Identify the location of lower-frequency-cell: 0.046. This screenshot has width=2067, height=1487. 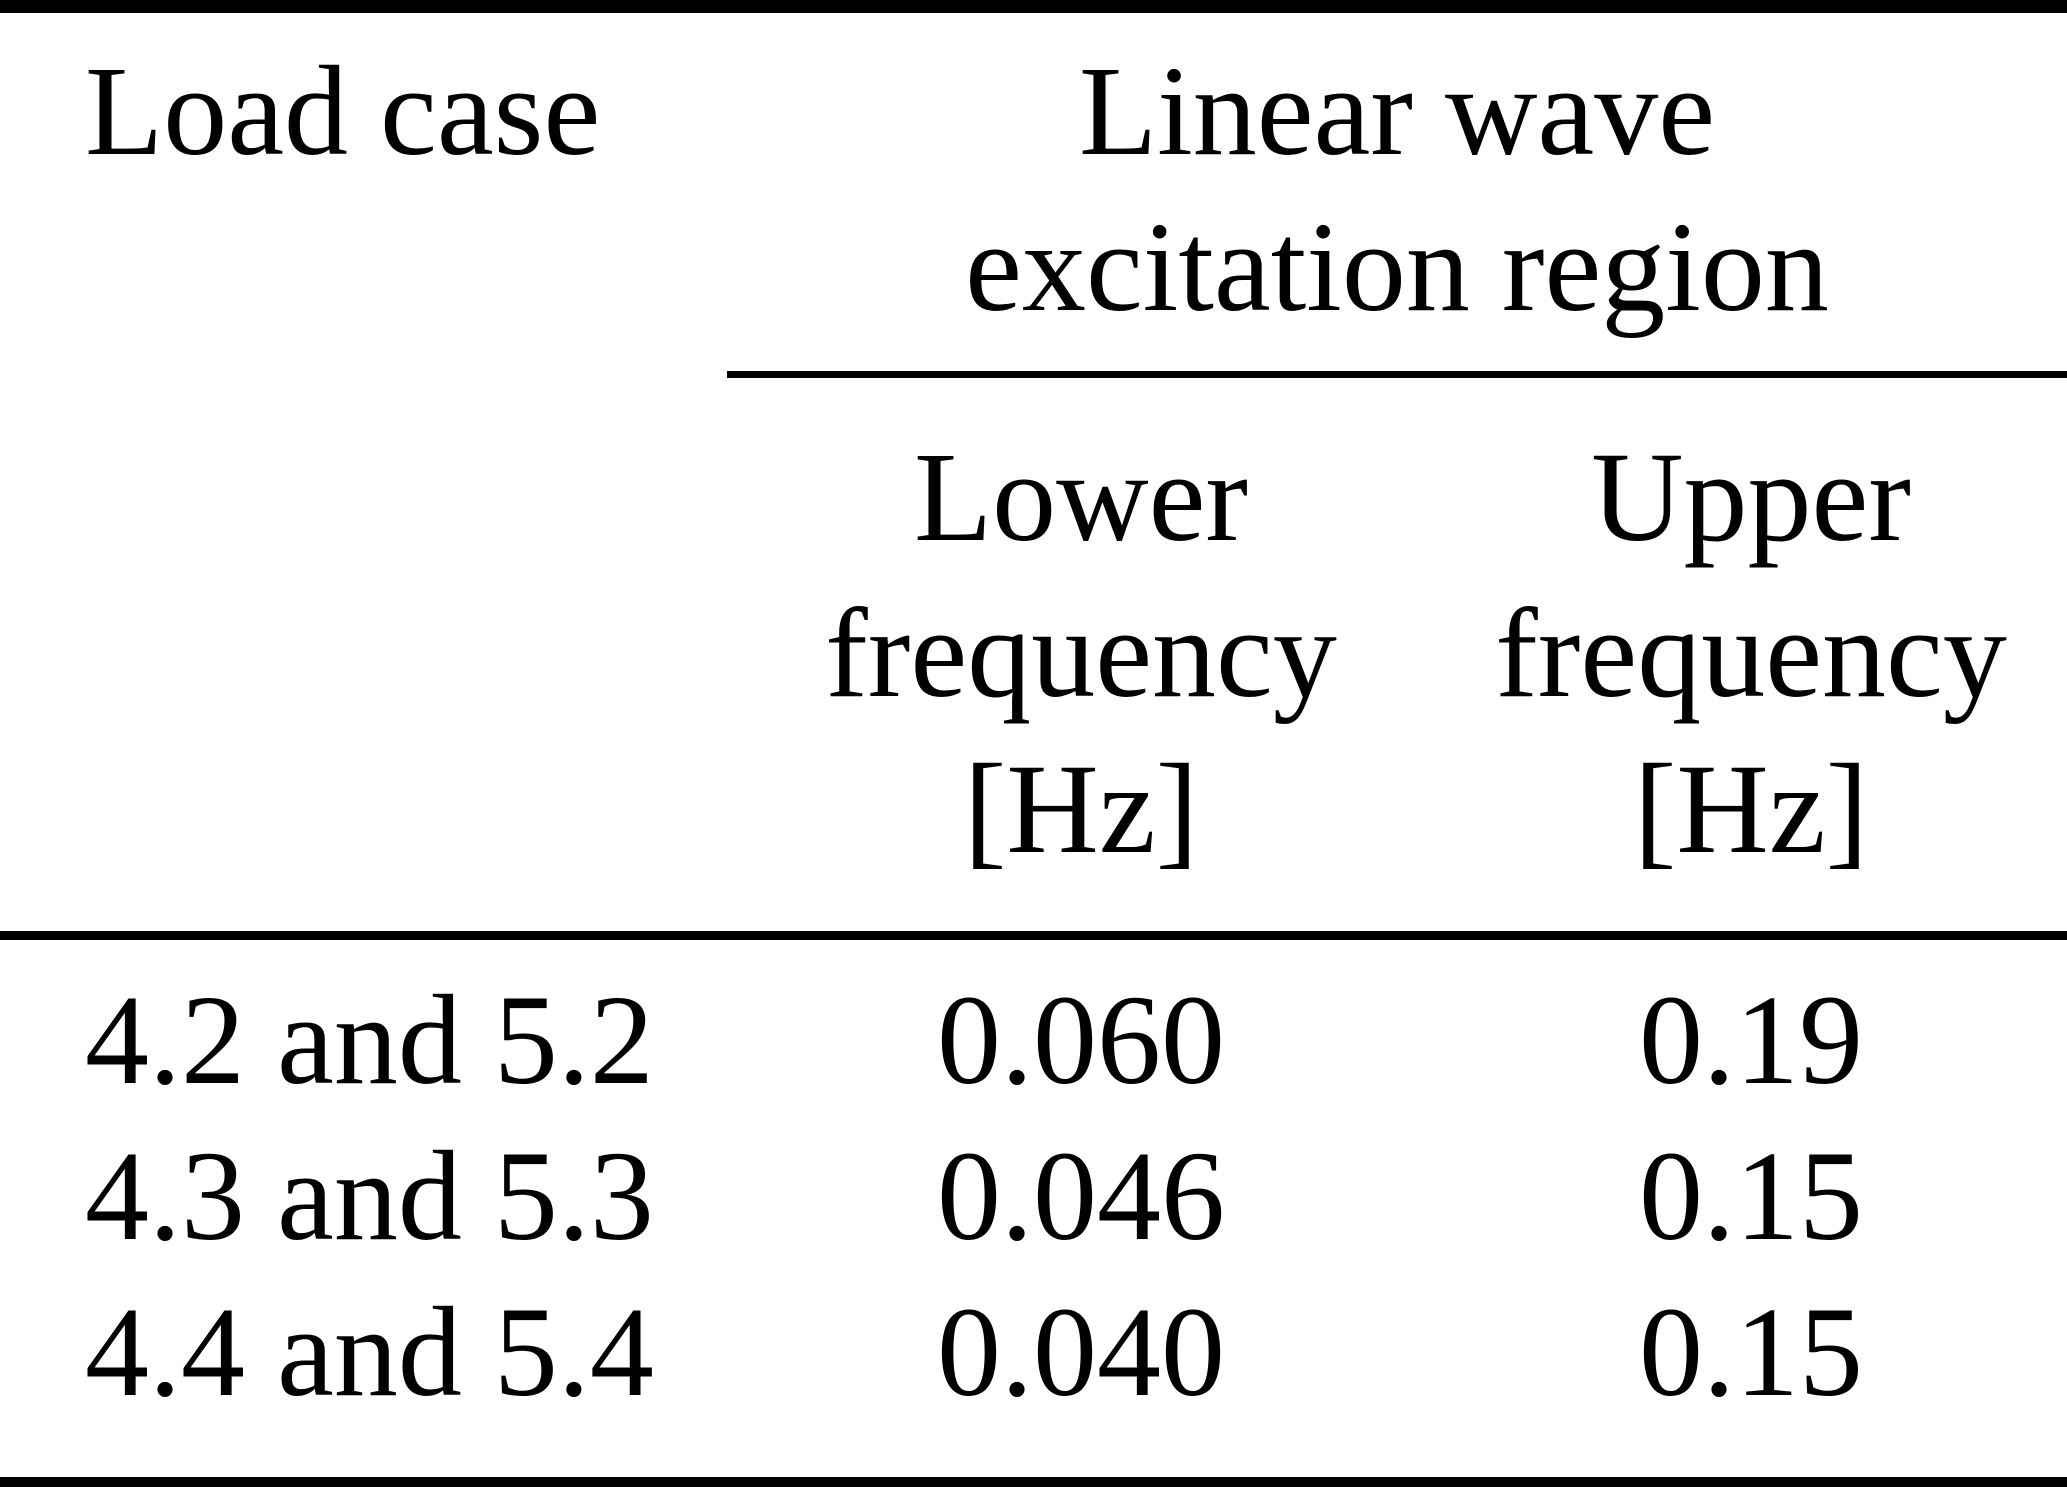
(1081, 1196).